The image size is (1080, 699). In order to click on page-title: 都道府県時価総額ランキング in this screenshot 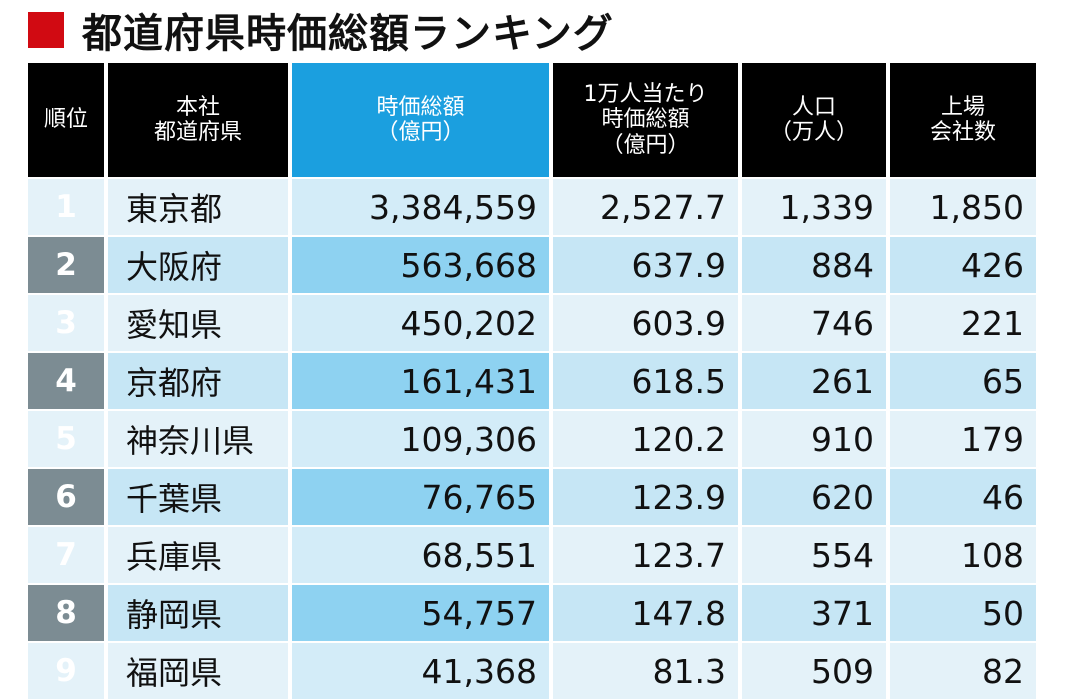, I will do `click(321, 30)`.